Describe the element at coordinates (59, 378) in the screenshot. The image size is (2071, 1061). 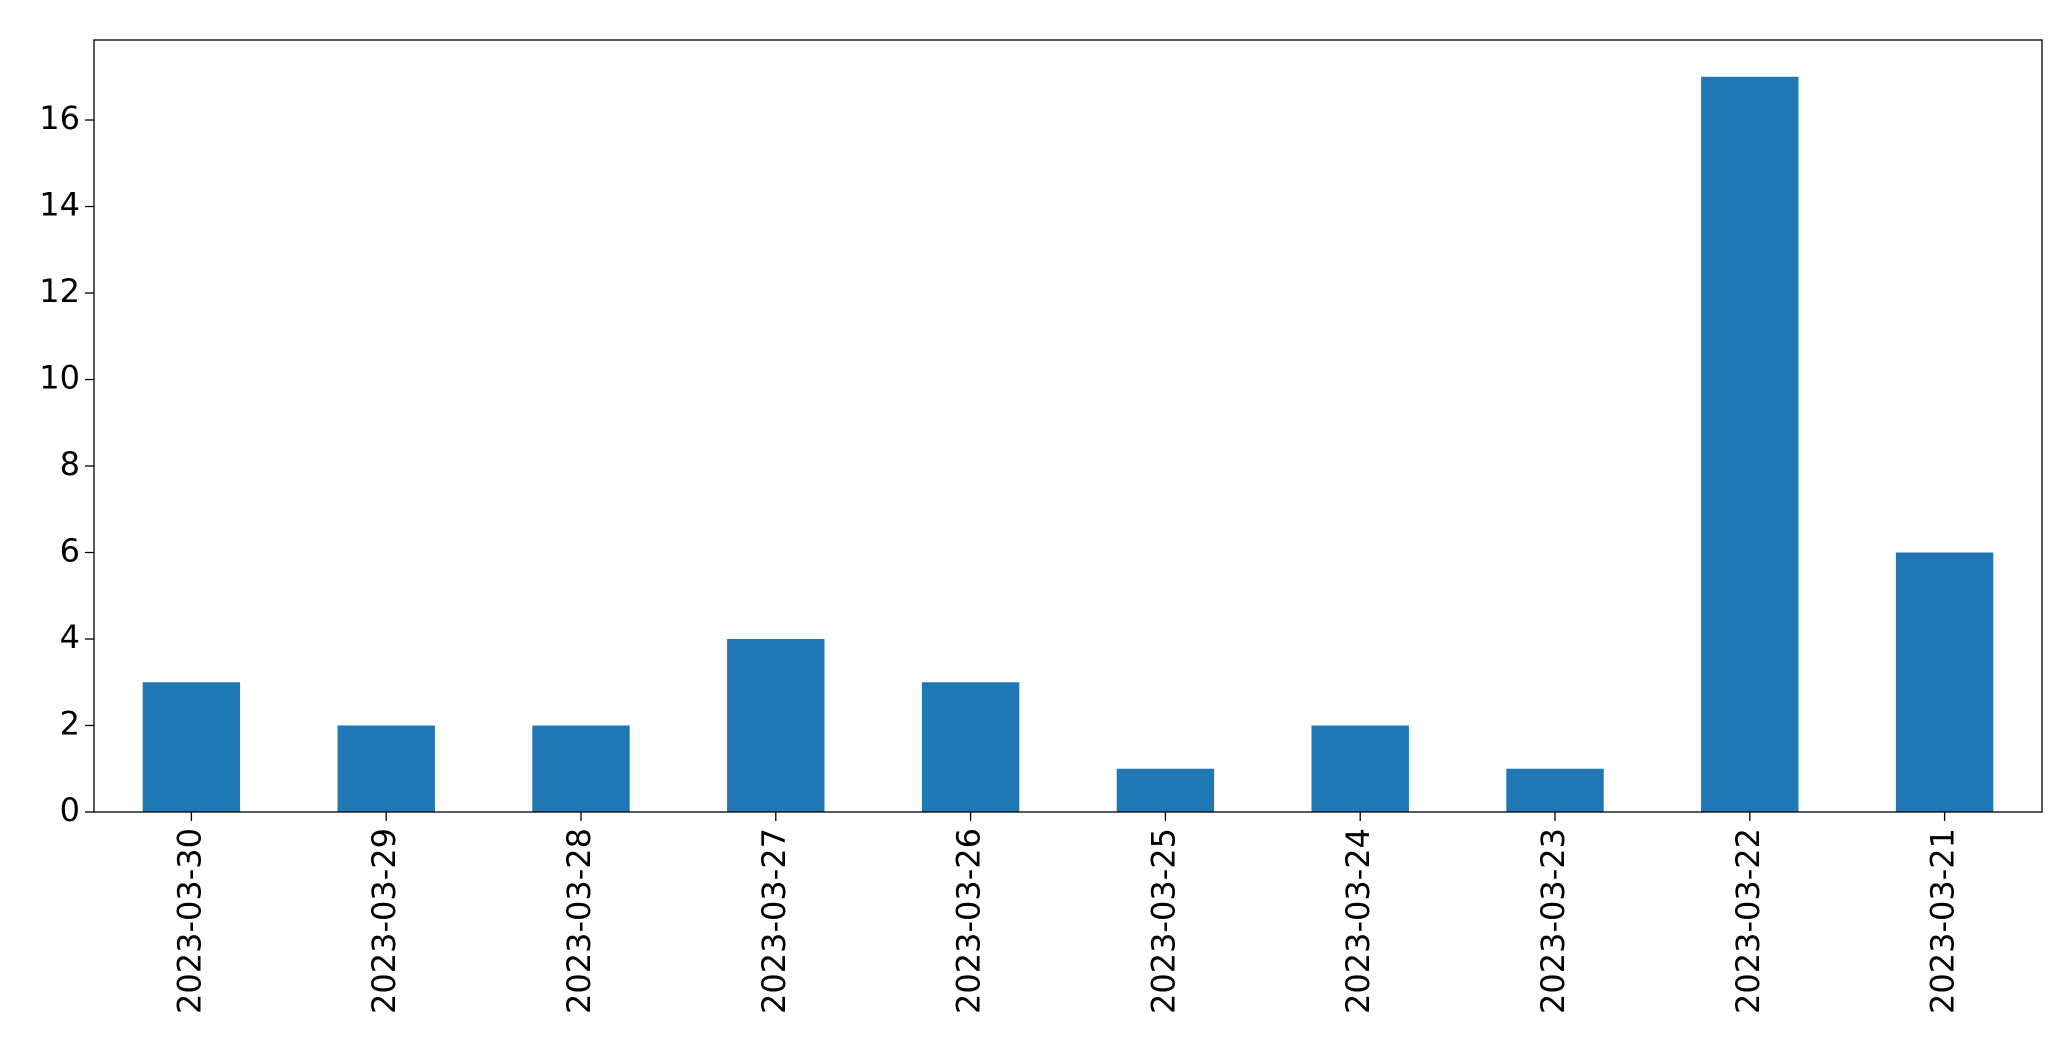
I see `y-tick-label: 10` at that location.